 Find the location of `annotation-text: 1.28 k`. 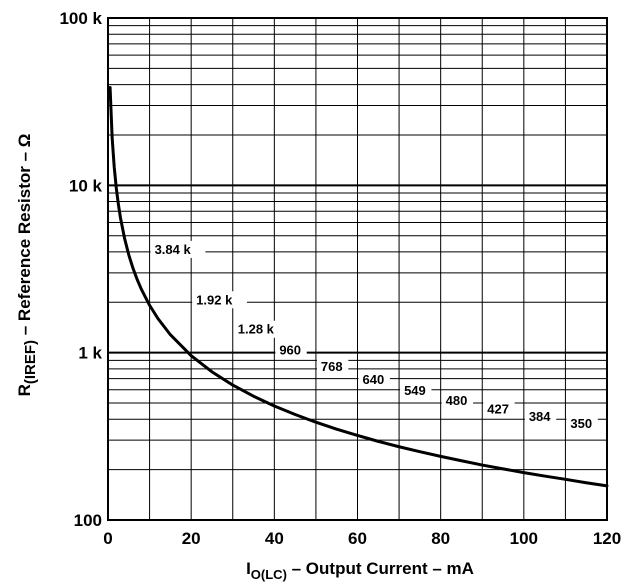

annotation-text: 1.28 k is located at coordinates (256, 329).